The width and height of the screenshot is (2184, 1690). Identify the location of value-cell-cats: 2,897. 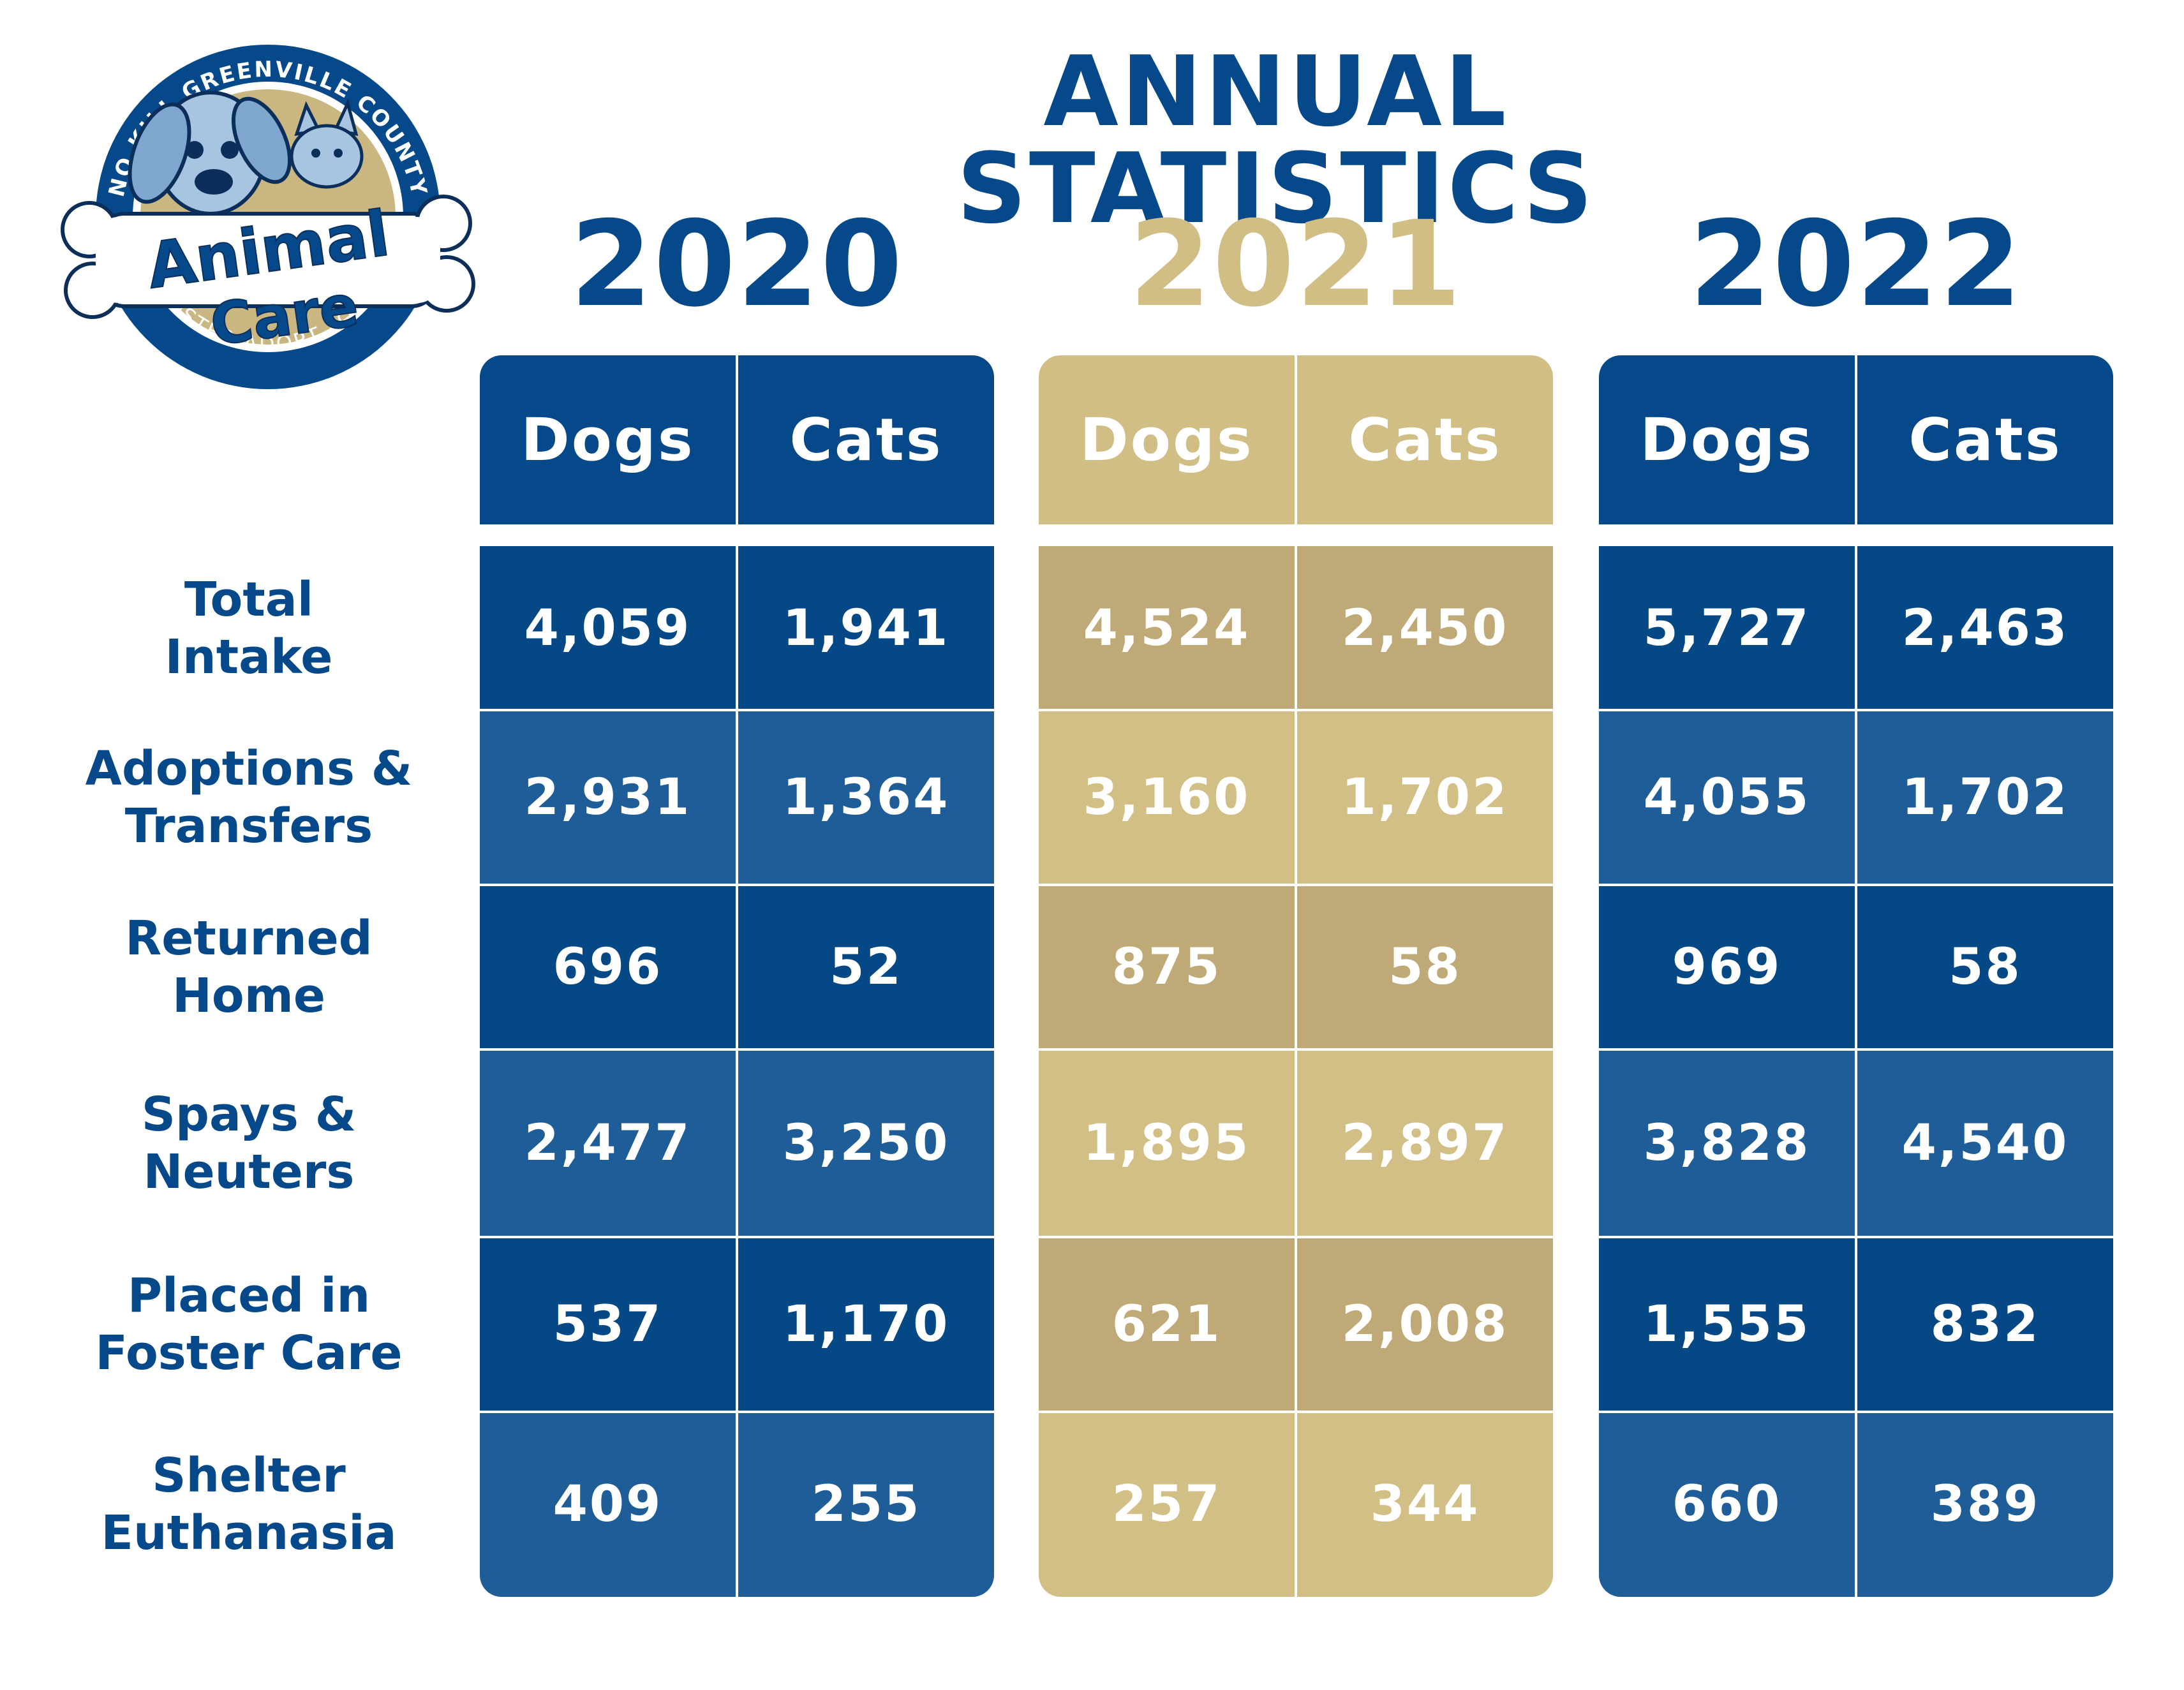
(1425, 1144).